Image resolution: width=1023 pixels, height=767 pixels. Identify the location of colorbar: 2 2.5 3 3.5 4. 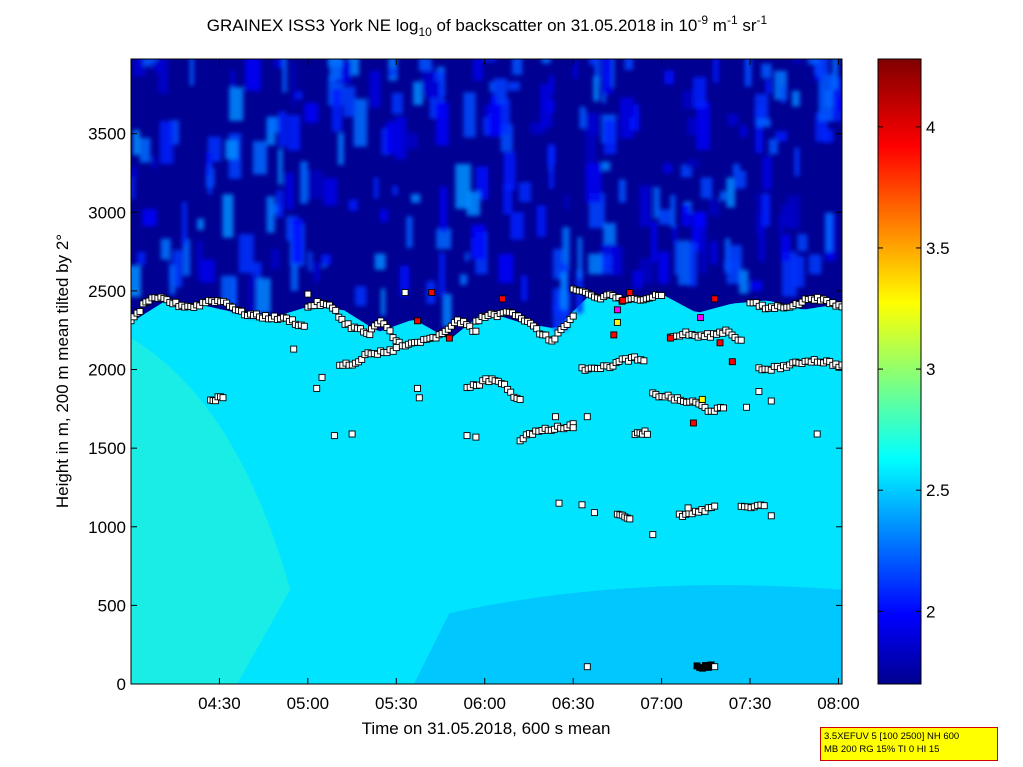
(913, 371).